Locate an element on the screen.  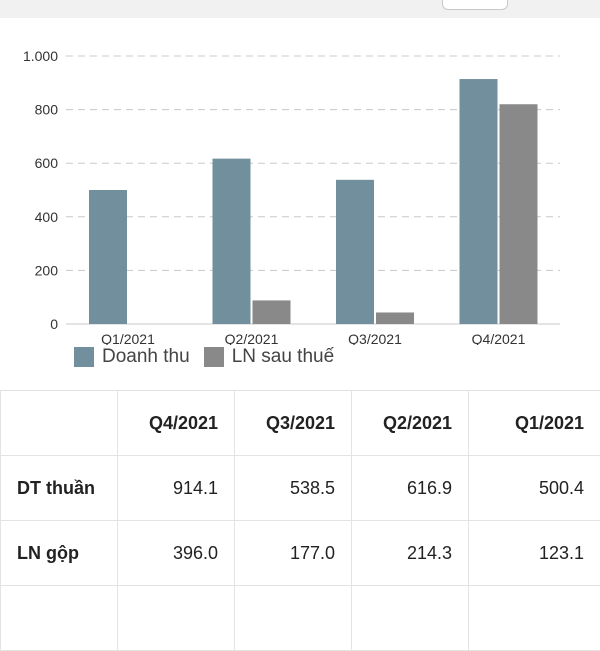
legend-label-doanh-thu: Doanh thu is located at coordinates (146, 357).